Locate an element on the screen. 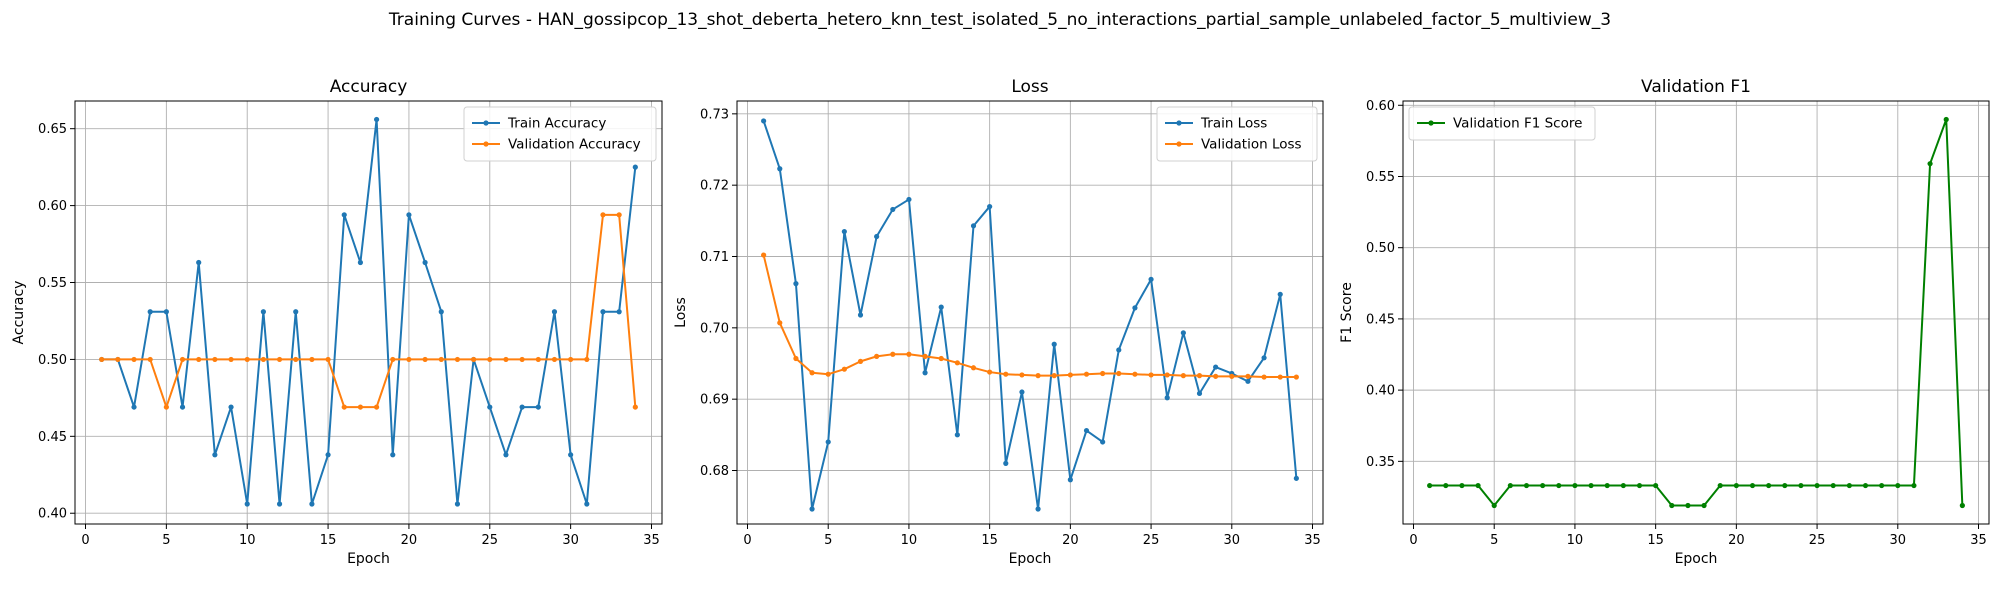 The image size is (2000, 604). series-line is located at coordinates (369, 311).